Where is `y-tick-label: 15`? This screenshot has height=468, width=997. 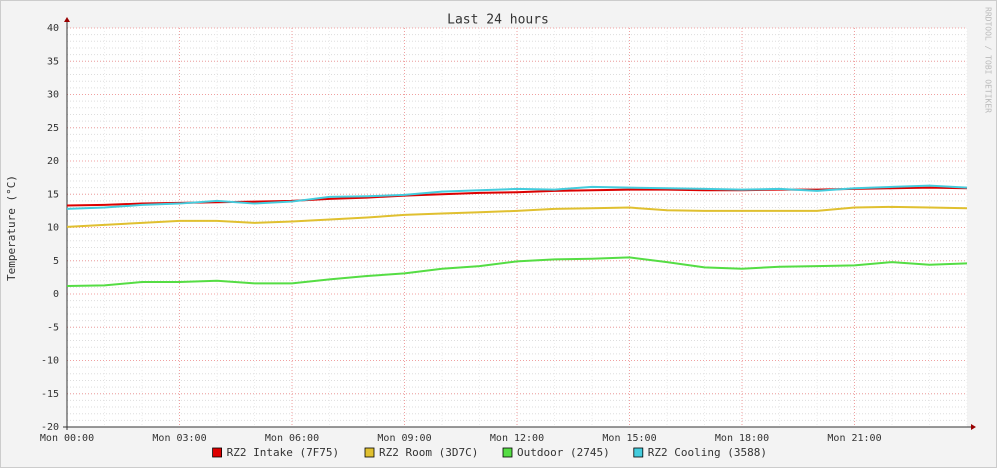
y-tick-label: 15 is located at coordinates (53, 194).